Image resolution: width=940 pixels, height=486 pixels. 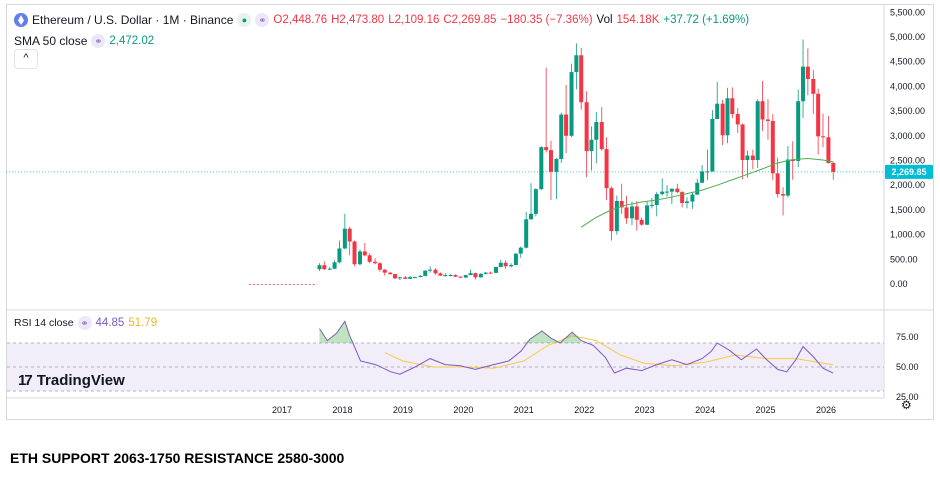 I want to click on link-icon: ⚭, so click(x=262, y=20).